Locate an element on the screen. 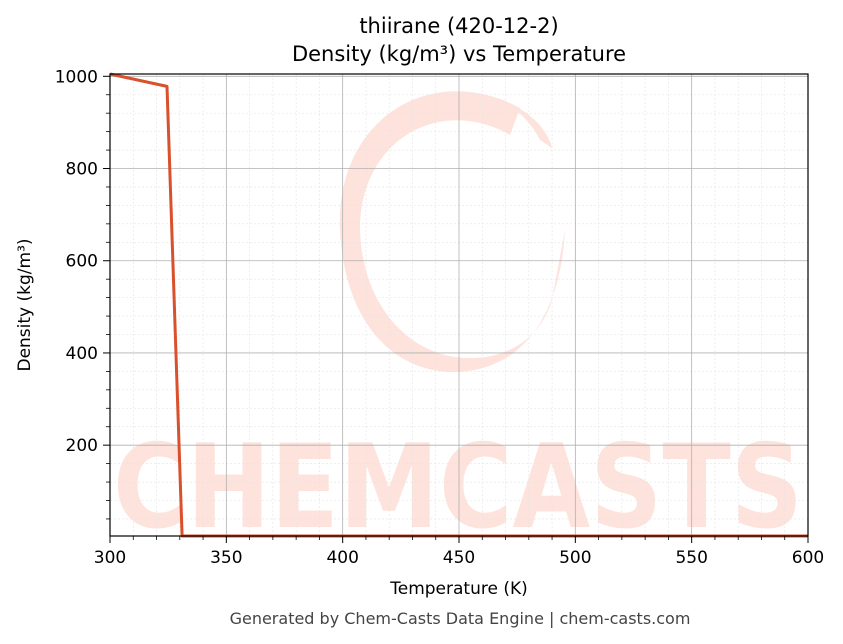 The width and height of the screenshot is (843, 644). x-tick-label: 350 is located at coordinates (226, 558).